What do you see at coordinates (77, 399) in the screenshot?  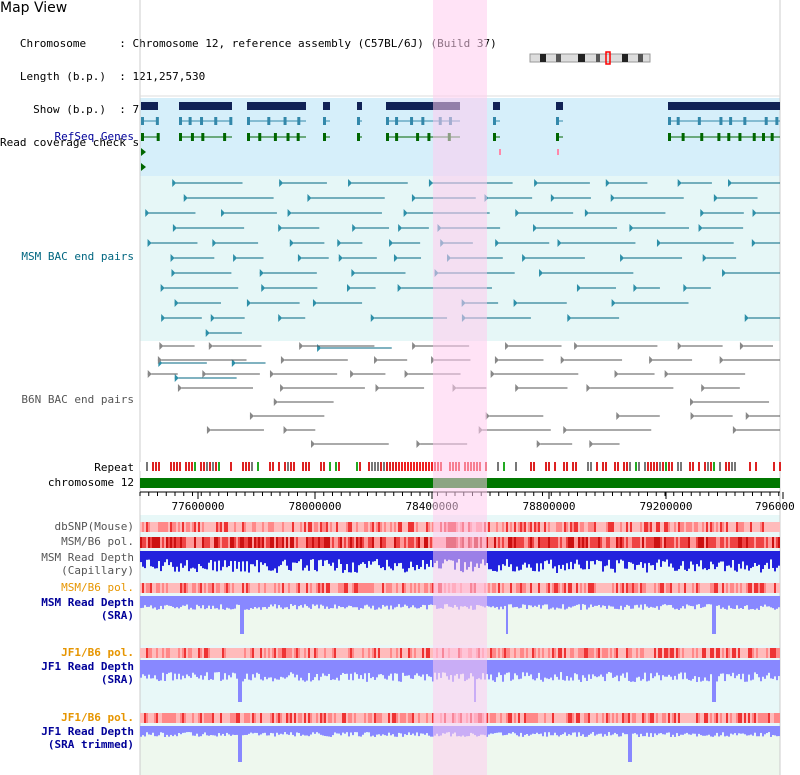 I see `track-label-b6n-bac: B6N BAC end pairs` at bounding box center [77, 399].